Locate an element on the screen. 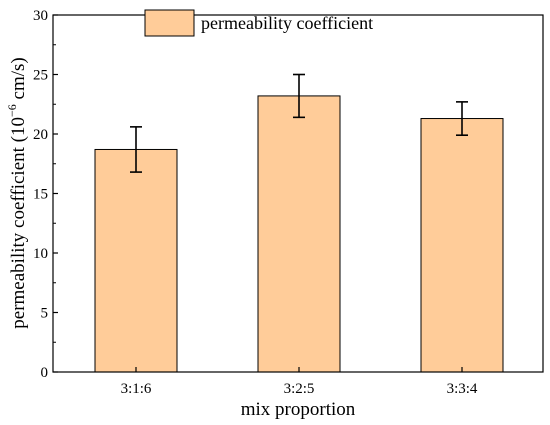 Image resolution: width=550 pixels, height=425 pixels. y-tick-label-25: 25 is located at coordinates (40, 76).